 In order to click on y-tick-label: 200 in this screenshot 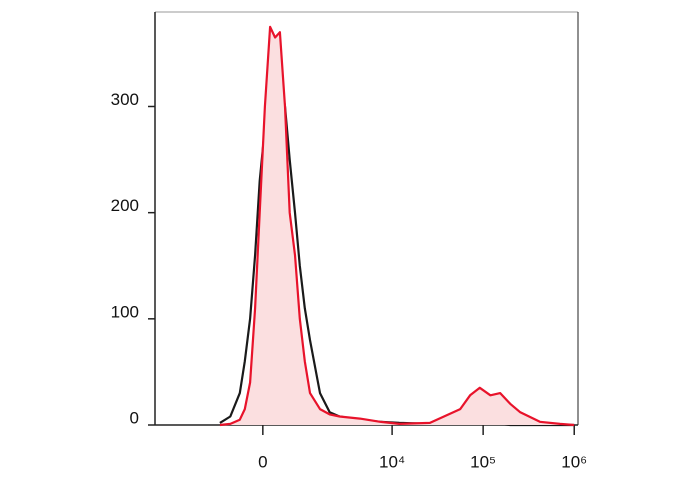, I will do `click(125, 205)`.